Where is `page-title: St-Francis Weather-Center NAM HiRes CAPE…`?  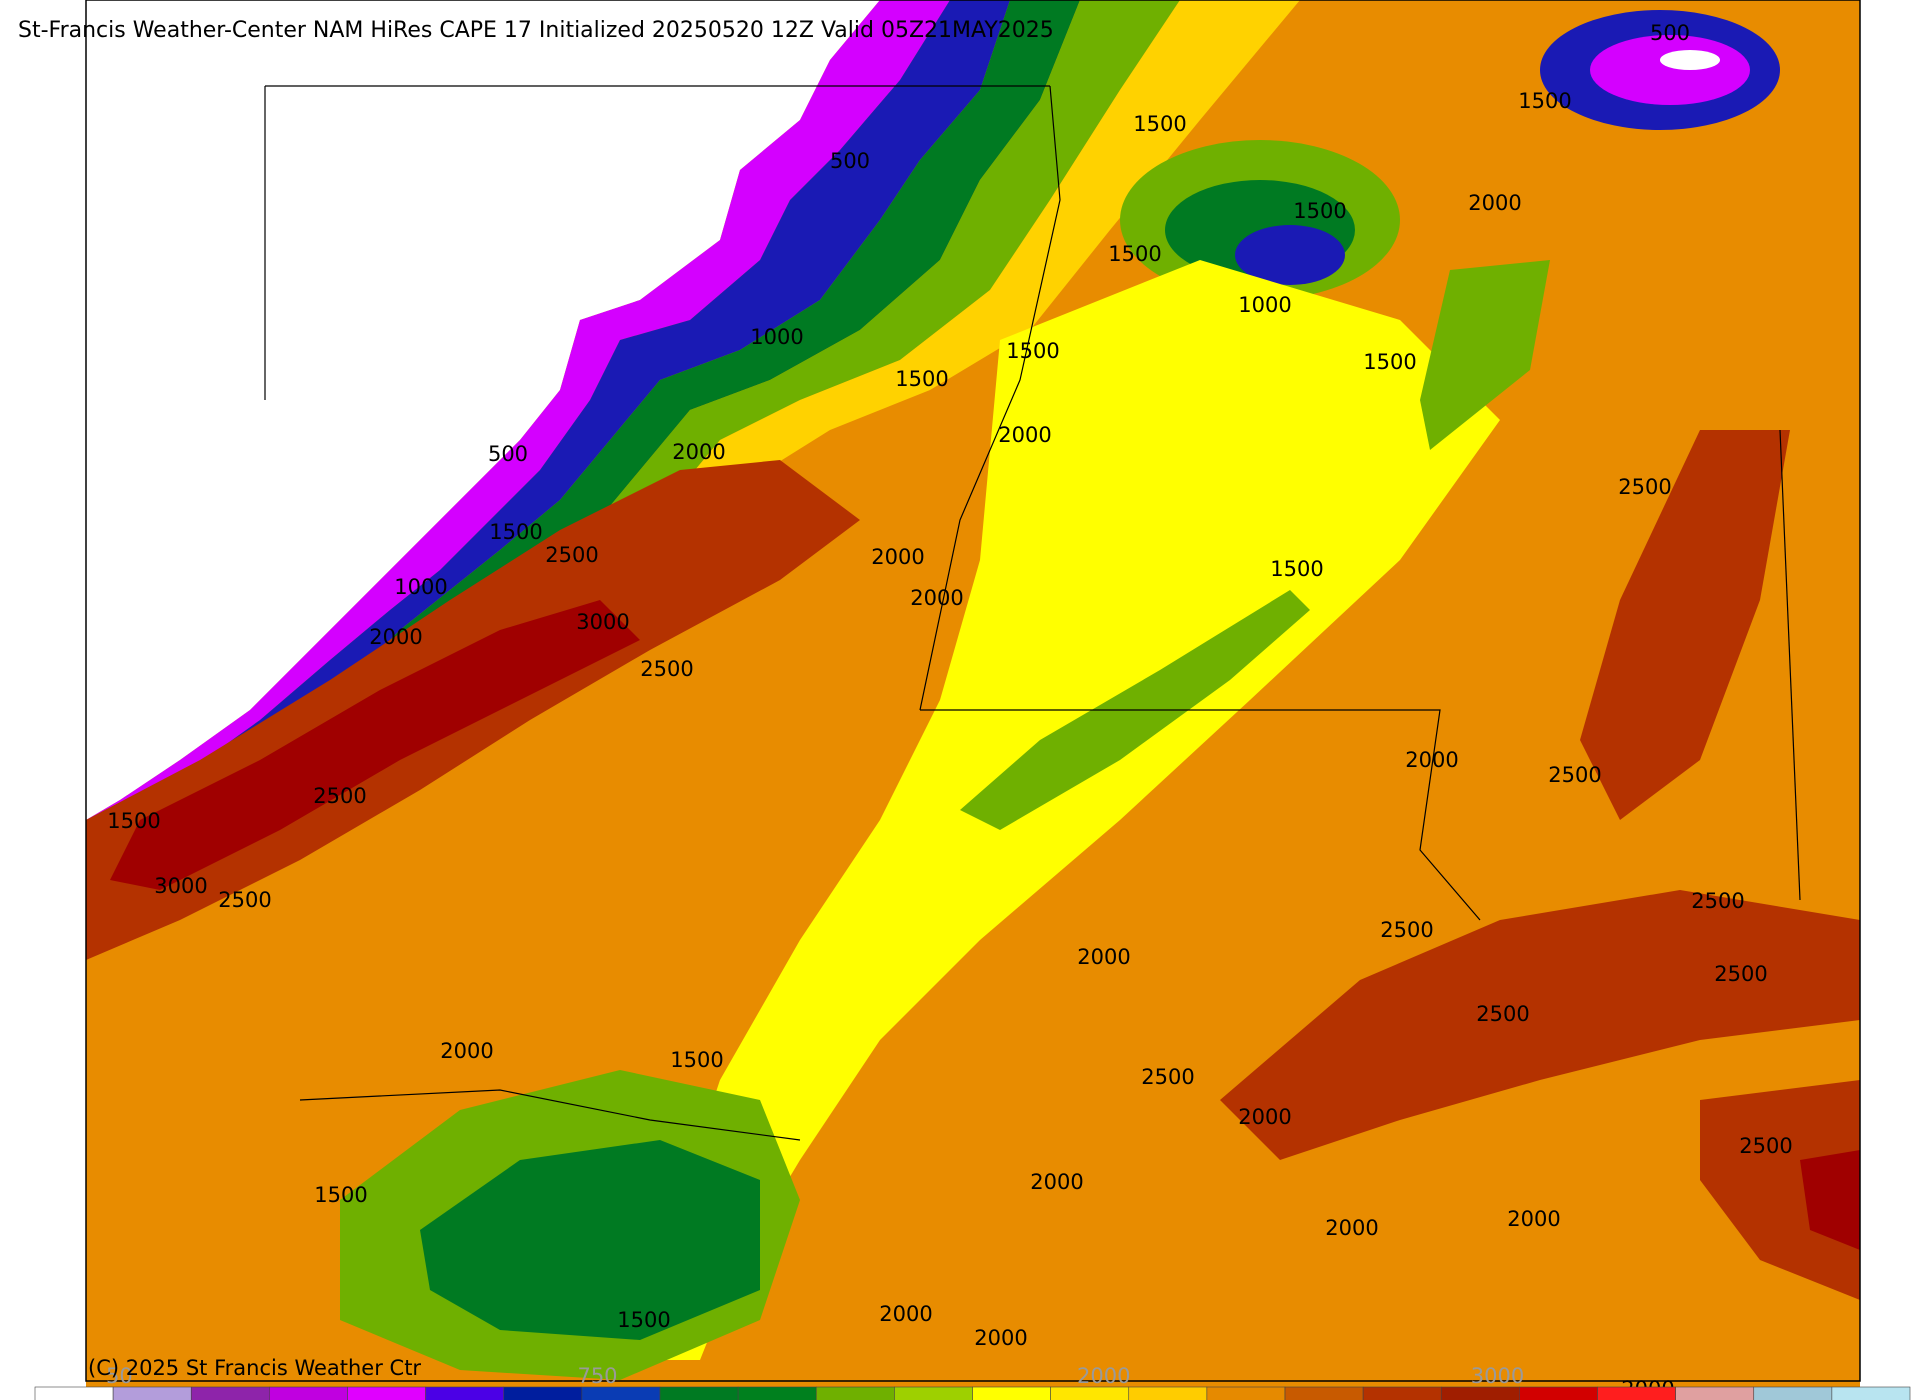 page-title: St-Francis Weather-Center NAM HiRes CAPE… is located at coordinates (536, 30).